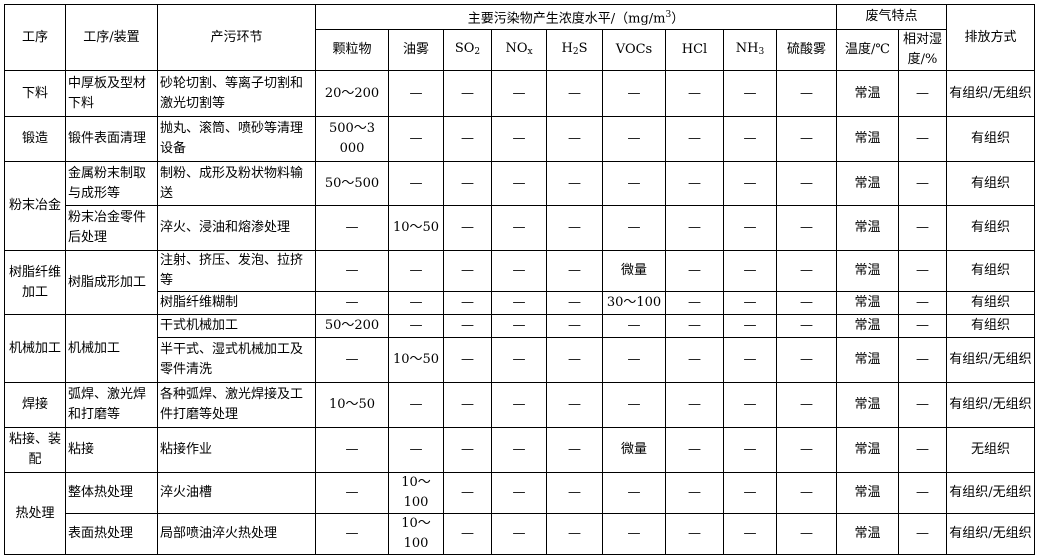 This screenshot has width=1038, height=555. I want to click on value-cell: 50～500, so click(352, 184).